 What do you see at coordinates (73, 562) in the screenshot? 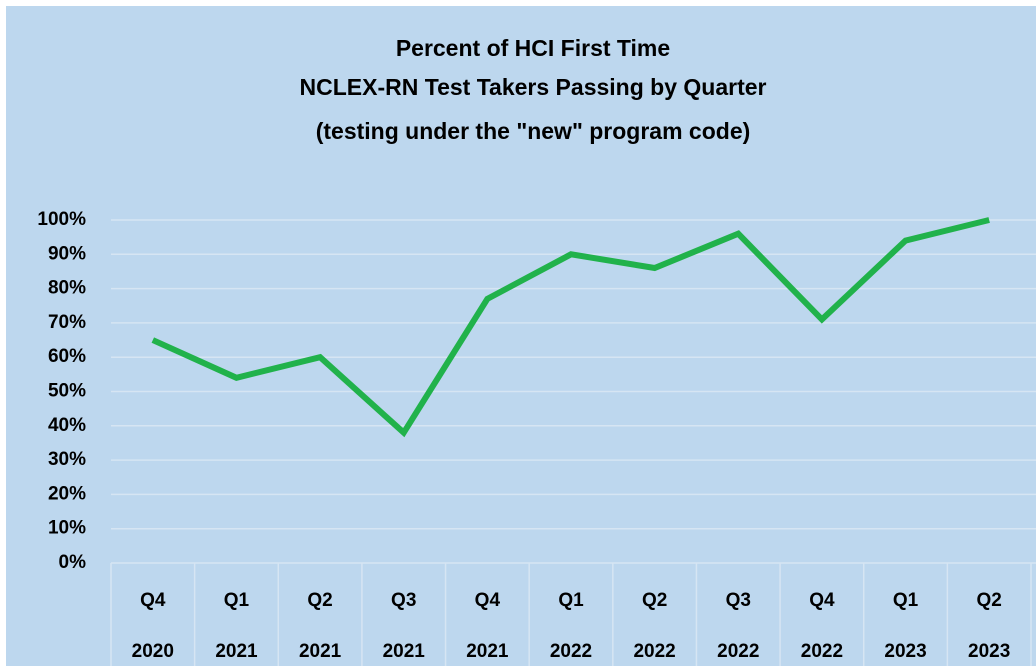
I see `y-tick-label: 0%` at bounding box center [73, 562].